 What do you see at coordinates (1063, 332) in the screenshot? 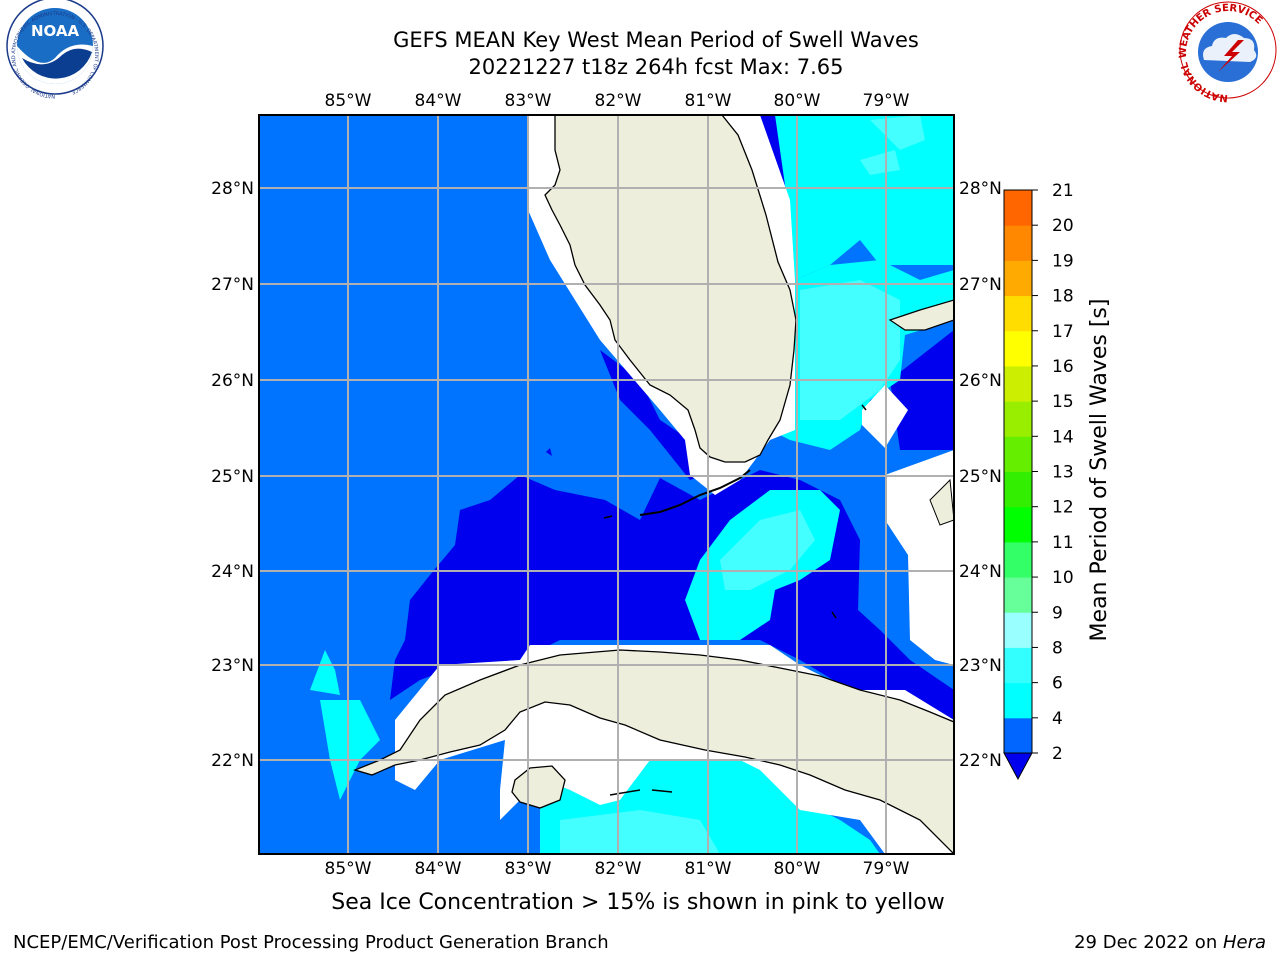
I see `colorbar-tick-label: 17` at bounding box center [1063, 332].